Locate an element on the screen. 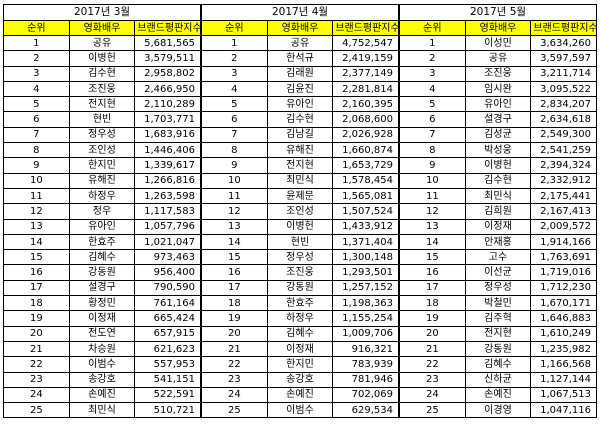 The width and height of the screenshot is (600, 441). actor-name-cell: 정우 is located at coordinates (102, 211).